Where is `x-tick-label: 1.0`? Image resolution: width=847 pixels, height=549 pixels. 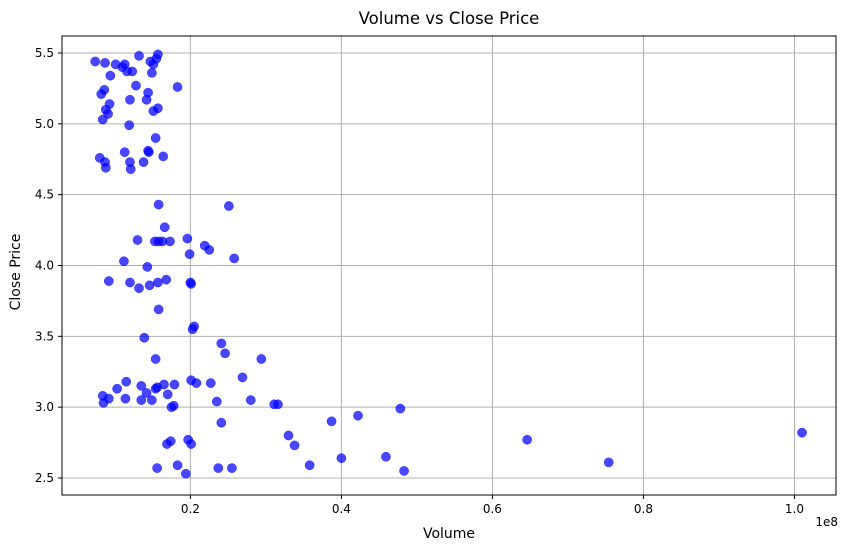
x-tick-label: 1.0 is located at coordinates (794, 509).